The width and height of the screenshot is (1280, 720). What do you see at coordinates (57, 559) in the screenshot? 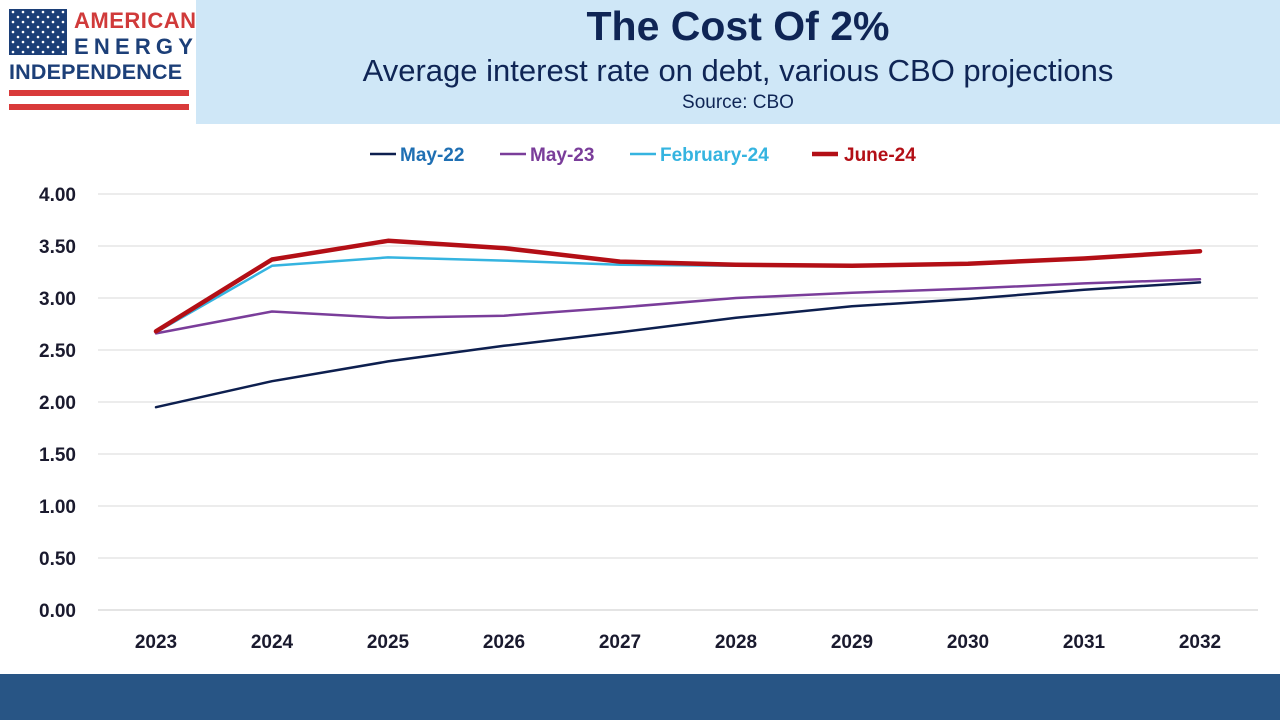
I see `y-tick-label: 0.50` at bounding box center [57, 559].